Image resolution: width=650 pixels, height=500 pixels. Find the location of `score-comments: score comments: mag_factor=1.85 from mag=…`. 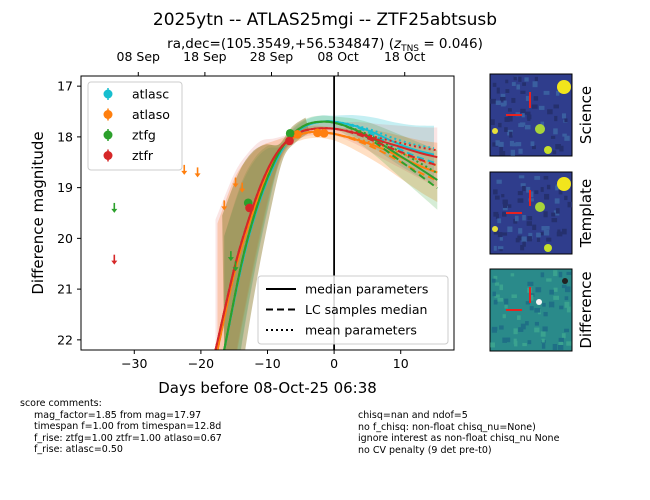

score-comments: score comments: mag_factor=1.85 from mag=… is located at coordinates (121, 427).